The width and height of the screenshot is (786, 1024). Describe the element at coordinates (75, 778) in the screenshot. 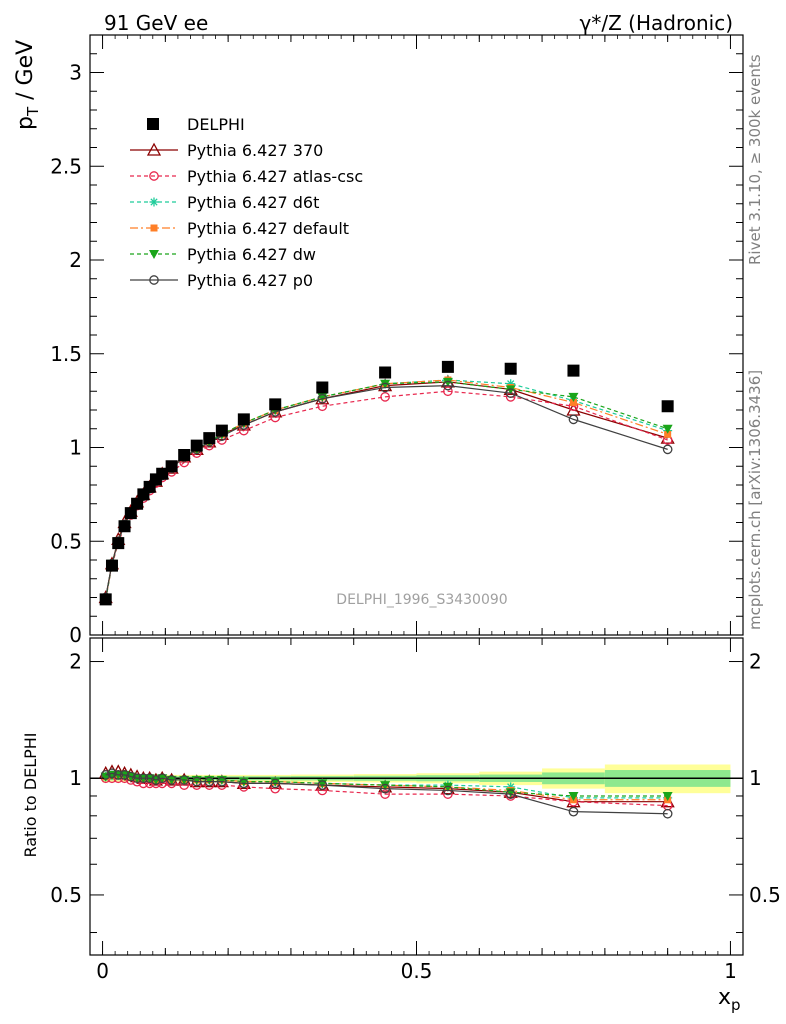

I see `ratio-y-tick-label-left: 1` at that location.